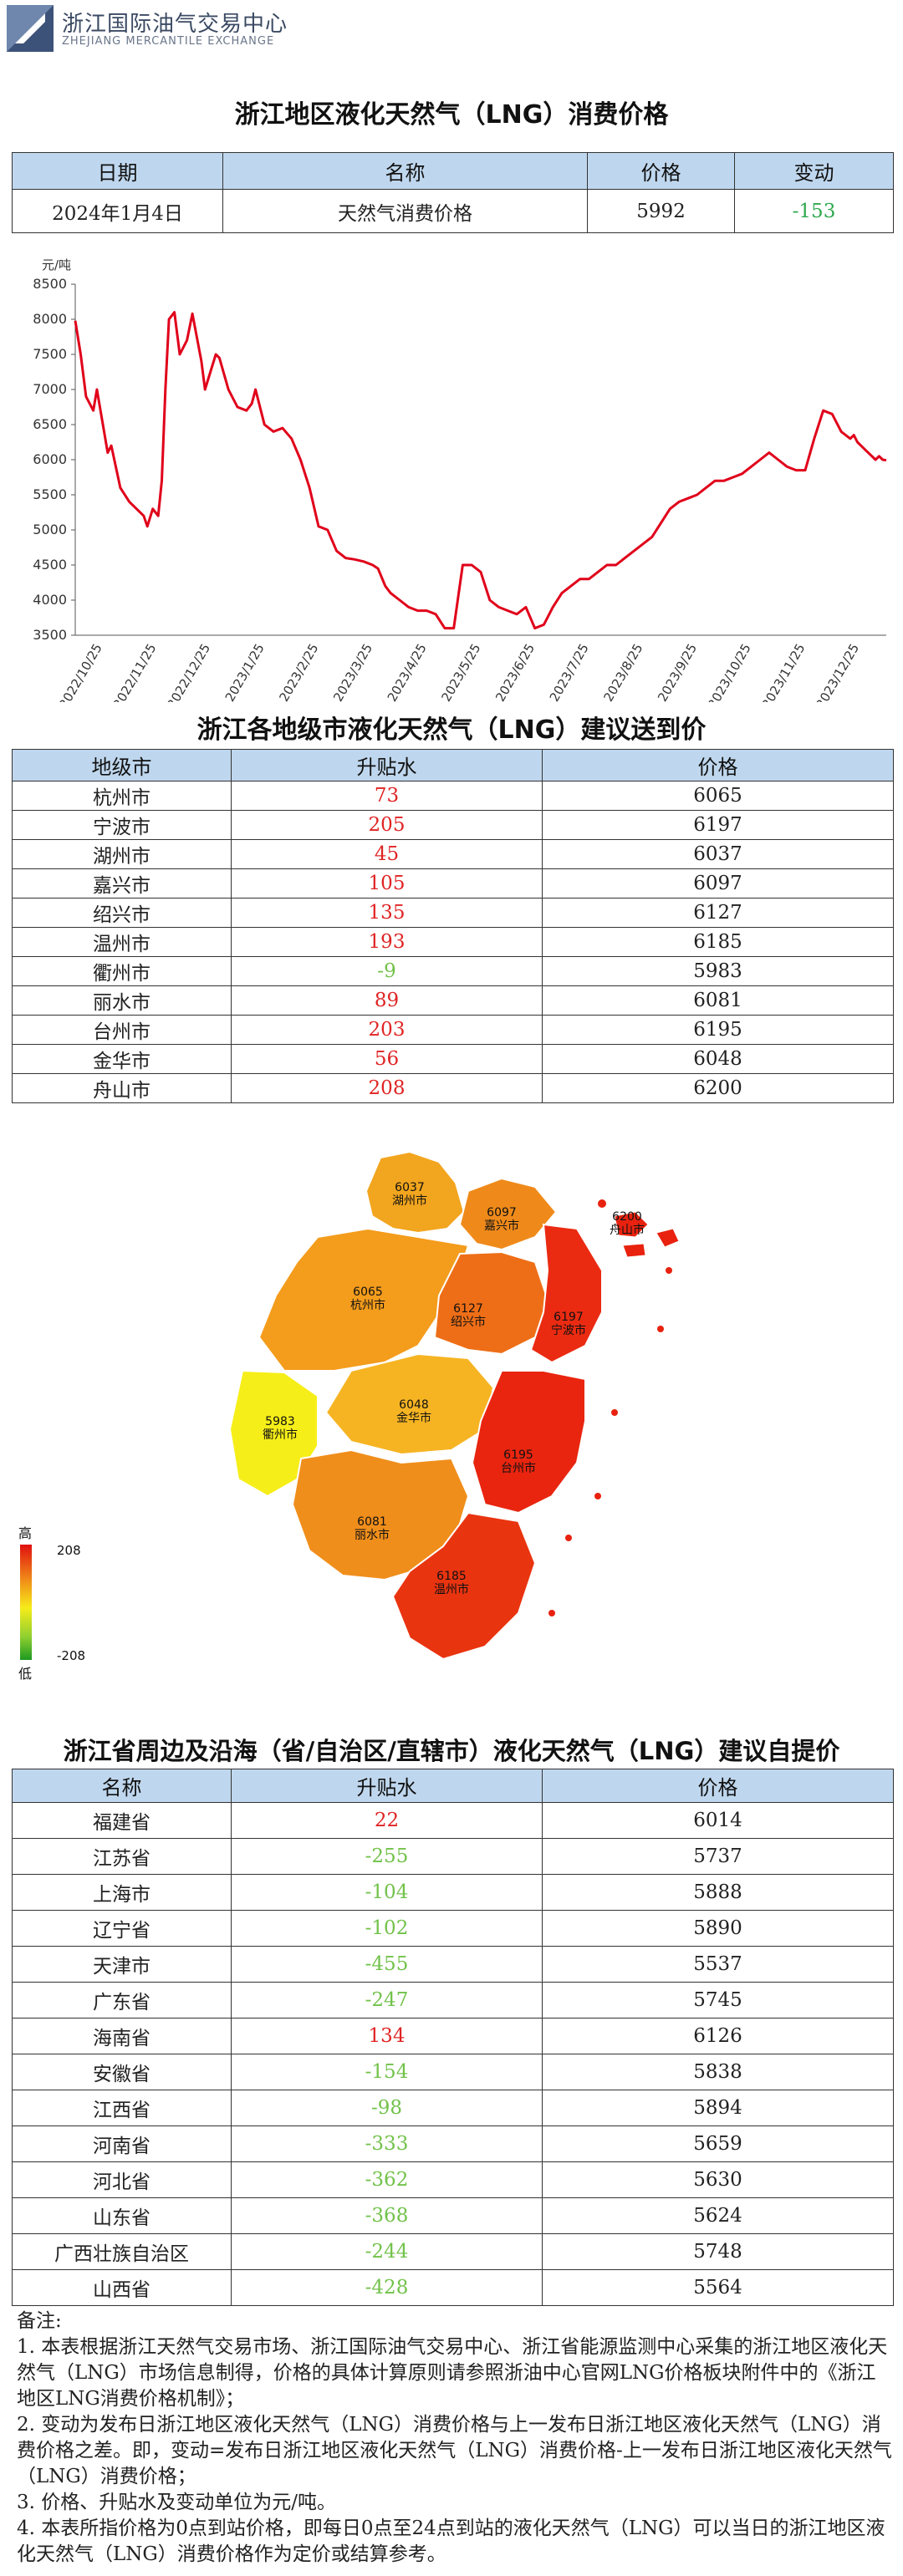 This screenshot has height=2576, width=903. I want to click on map-name-ningbo: 宁波市, so click(568, 1330).